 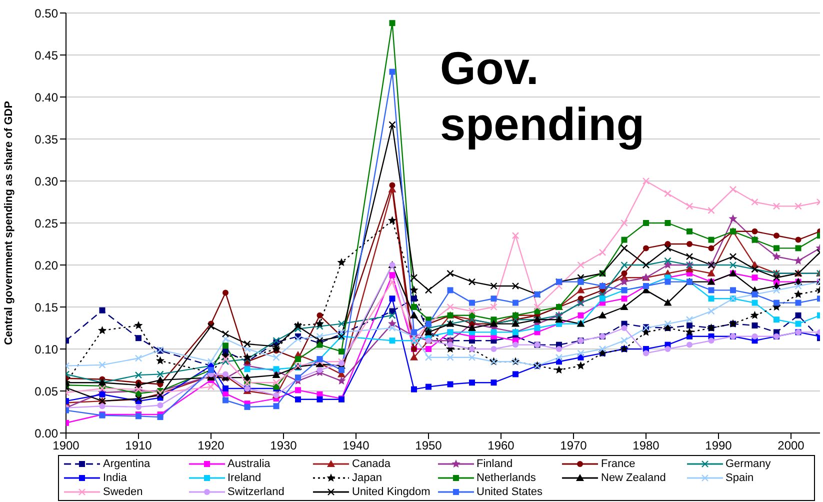 I want to click on x-tick-label: 1950, so click(x=428, y=445).